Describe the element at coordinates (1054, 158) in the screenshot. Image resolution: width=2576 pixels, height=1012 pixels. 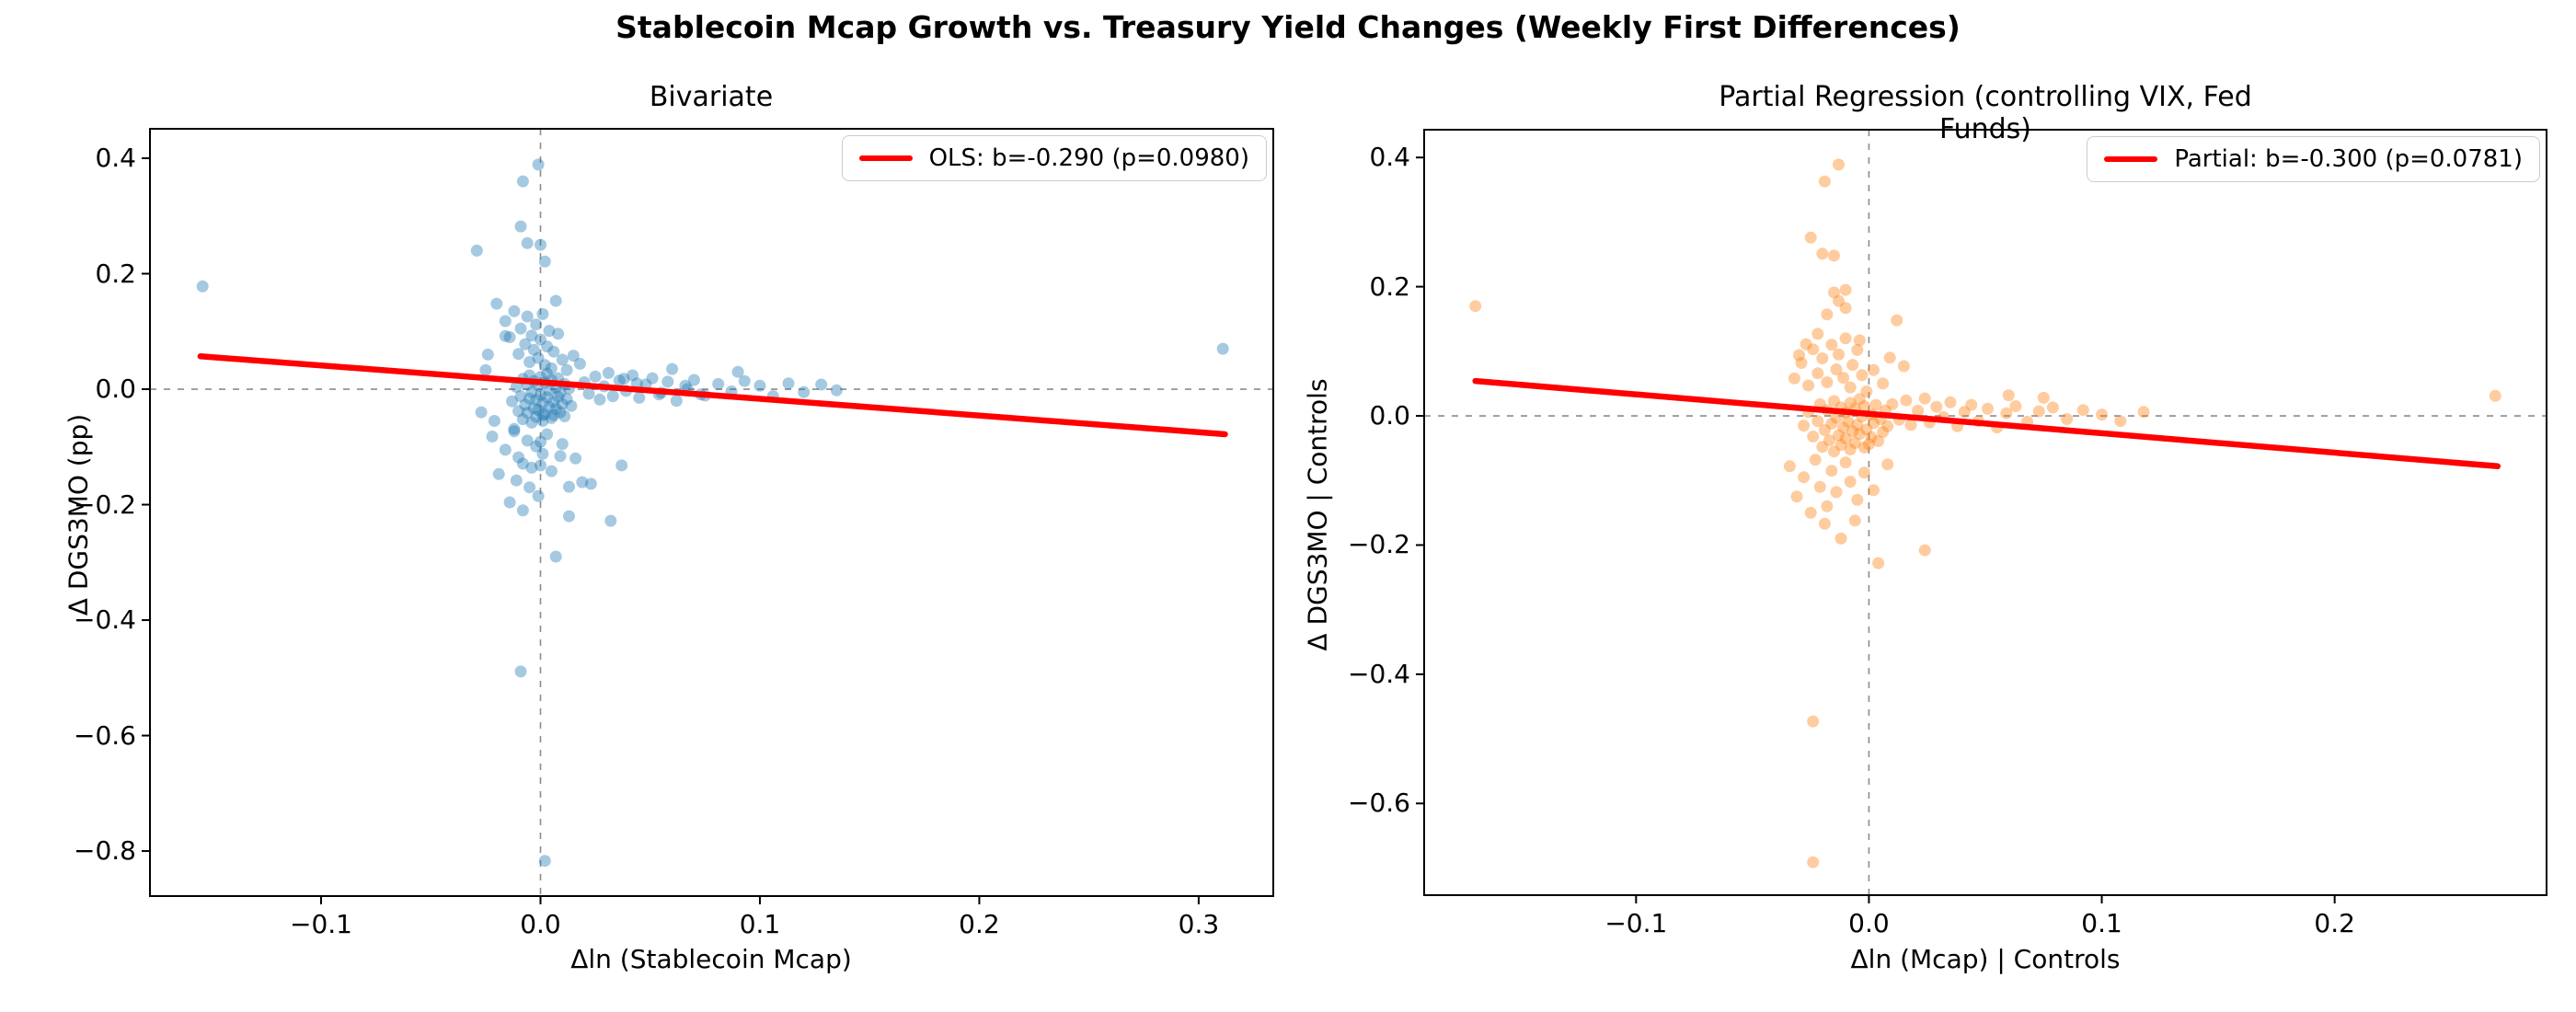
I see `left-legend: OLS: b=-0.290 (p=0.0980)` at that location.